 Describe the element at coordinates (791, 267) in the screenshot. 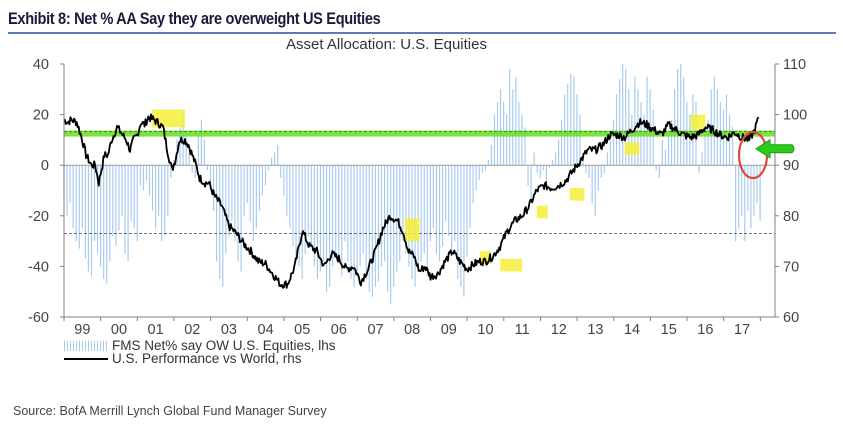

I see `right-tick-label: 70` at that location.